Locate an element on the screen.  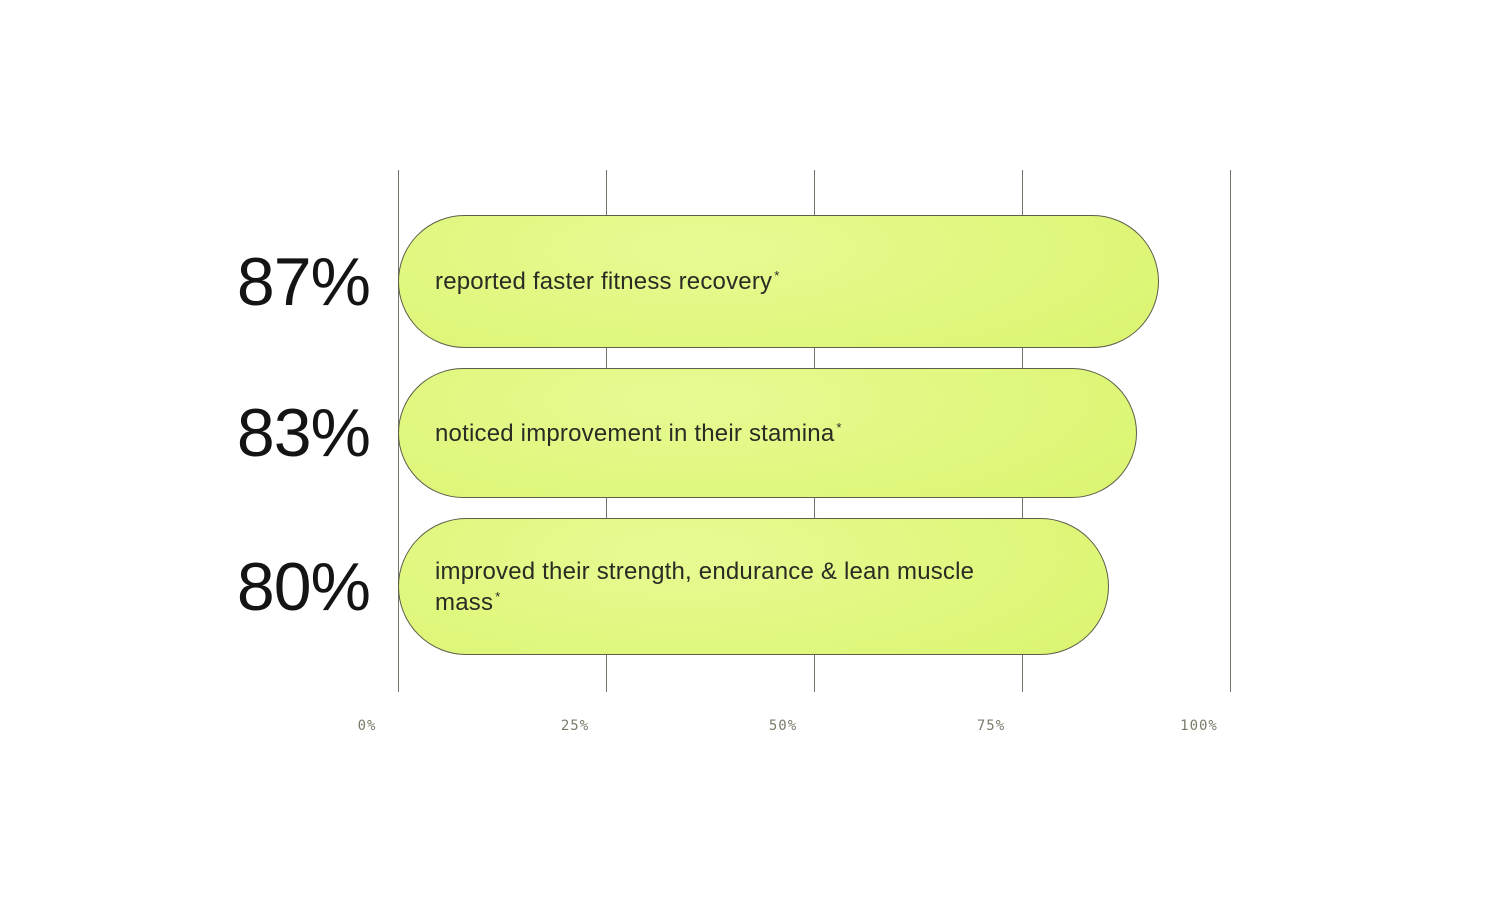
bar-stamina: noticed improvement in their stamina * is located at coordinates (767, 433).